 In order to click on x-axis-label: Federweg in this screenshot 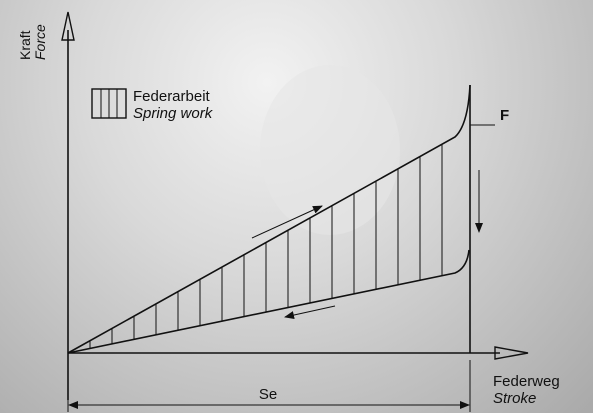, I will do `click(526, 381)`.